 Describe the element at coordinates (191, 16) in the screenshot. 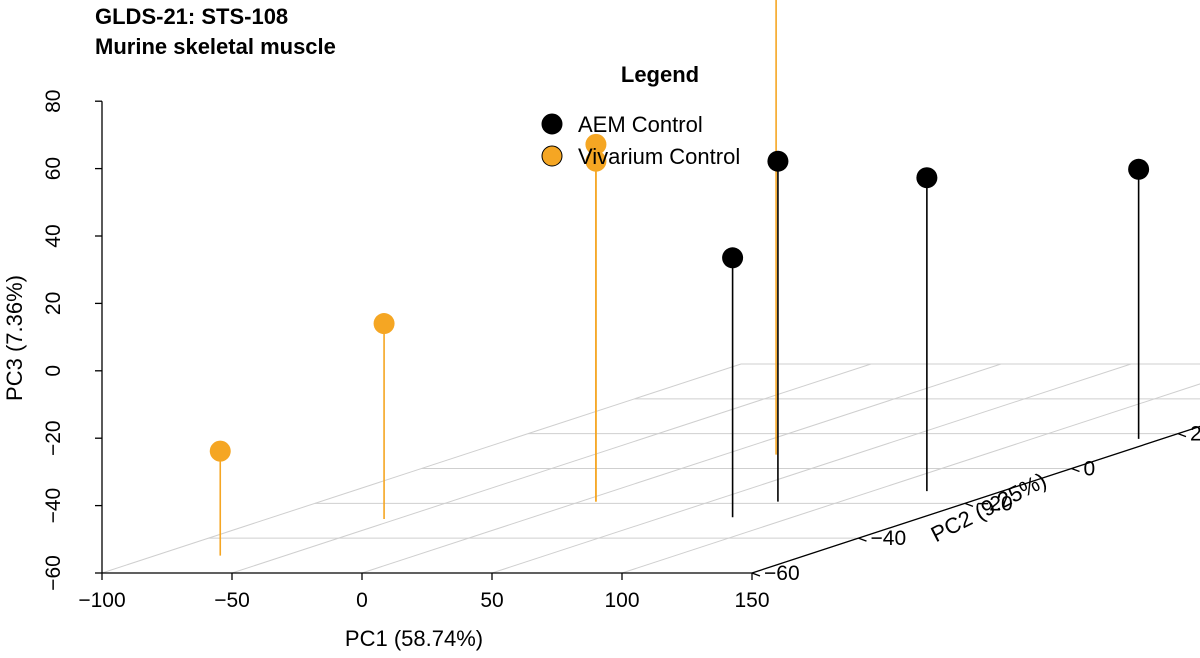

I see `chart-title-line-1: GLDS-21: STS-108` at that location.